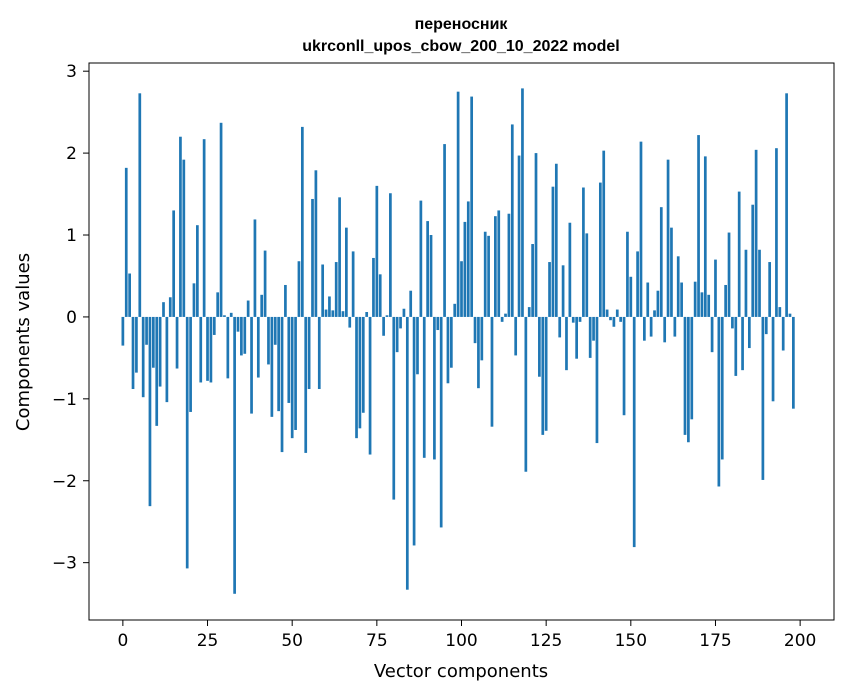  What do you see at coordinates (64, 564) in the screenshot?
I see `y-tick-label: −3` at bounding box center [64, 564].